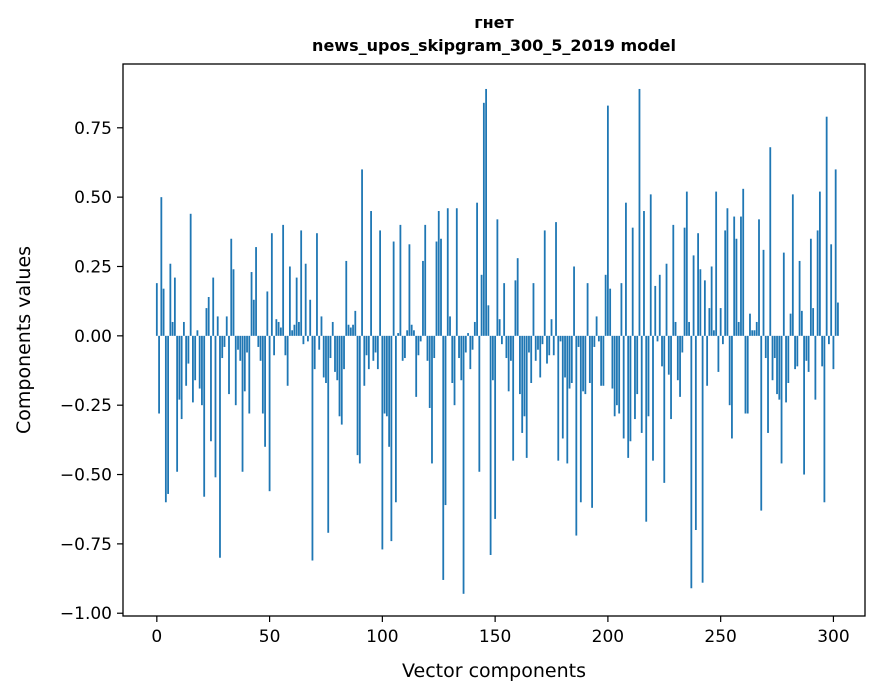  What do you see at coordinates (382, 637) in the screenshot?
I see `x-tick-label: 100` at bounding box center [382, 637].